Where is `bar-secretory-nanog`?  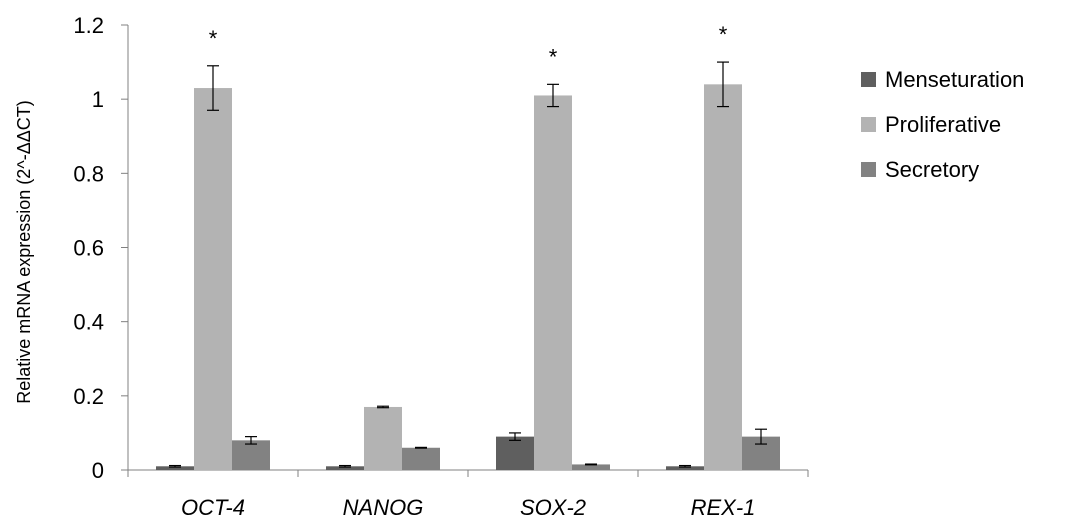 bar-secretory-nanog is located at coordinates (421, 458).